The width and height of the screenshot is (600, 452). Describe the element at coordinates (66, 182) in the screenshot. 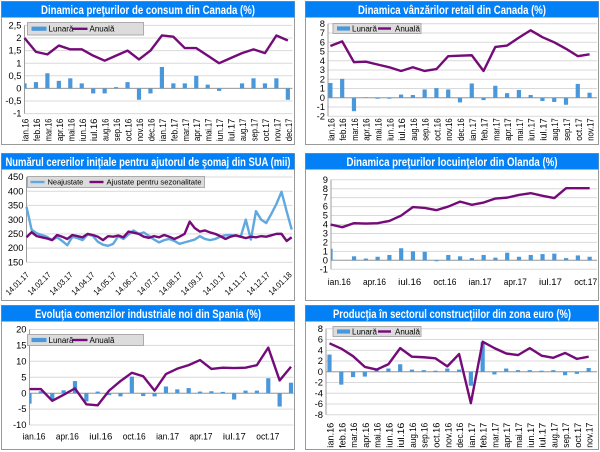

I see `svg-text: Neajustate` at that location.